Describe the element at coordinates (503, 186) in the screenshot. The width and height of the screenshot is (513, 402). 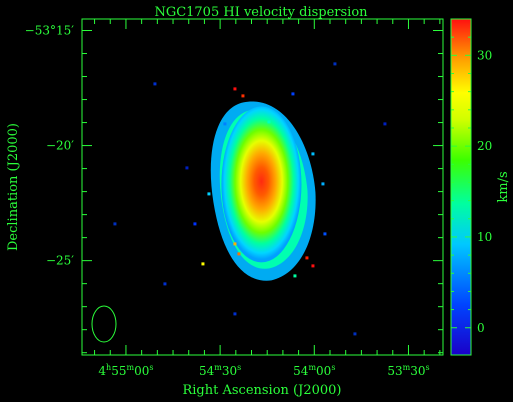
I see `colorbar-label: km/s` at that location.